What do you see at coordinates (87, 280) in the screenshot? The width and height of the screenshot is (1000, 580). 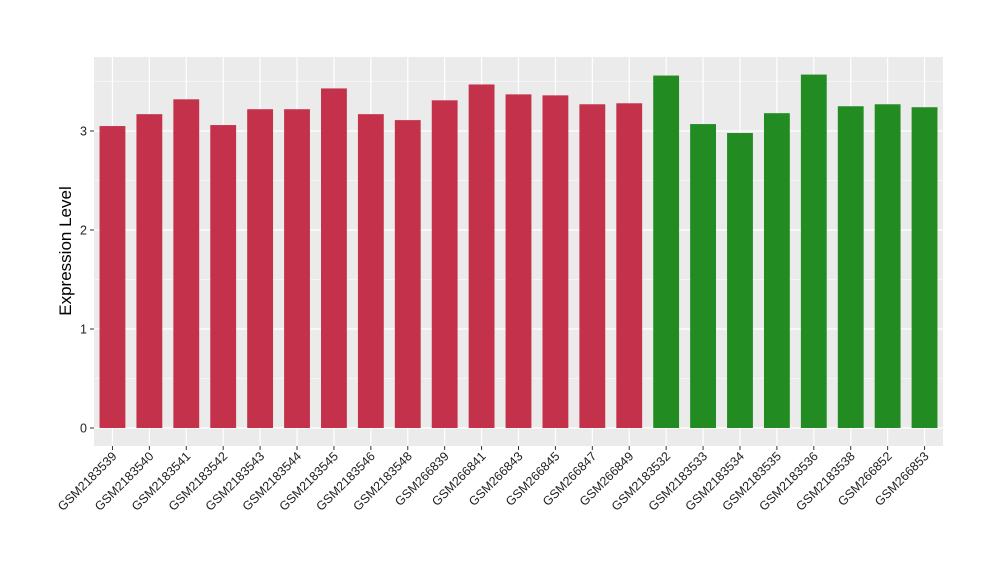 I see `y-axis: 0 1 2 3` at bounding box center [87, 280].